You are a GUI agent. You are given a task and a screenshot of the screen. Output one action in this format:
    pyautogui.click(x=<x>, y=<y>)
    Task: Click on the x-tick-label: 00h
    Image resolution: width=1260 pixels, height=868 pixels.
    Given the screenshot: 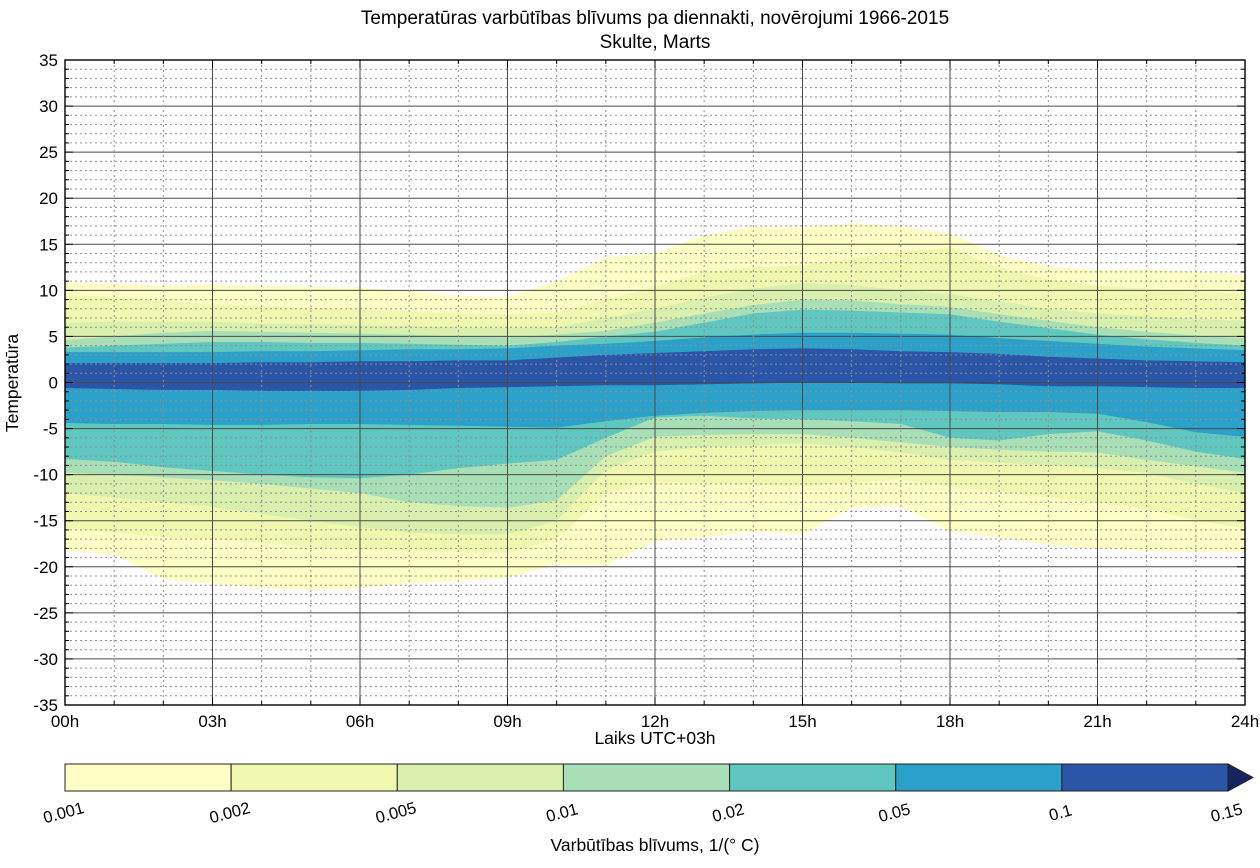 What is the action you would take?
    pyautogui.click(x=65, y=721)
    